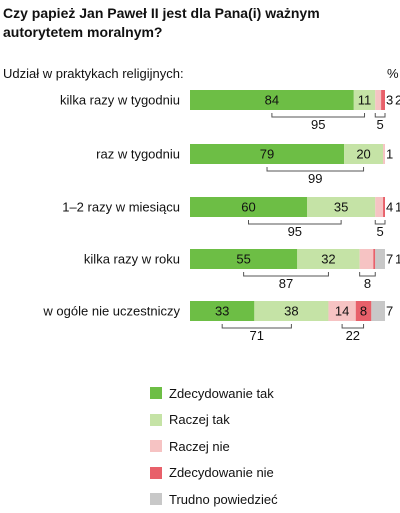  I want to click on category-label: kilka razy w tygodniu, so click(120, 100).